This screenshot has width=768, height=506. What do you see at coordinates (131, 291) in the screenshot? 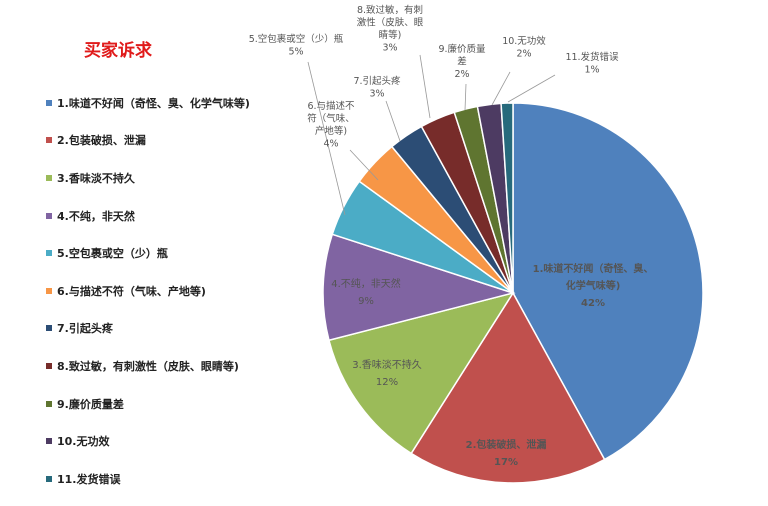
I see `legend-label: 6.与描述不符（气味、产地等)` at bounding box center [131, 291].